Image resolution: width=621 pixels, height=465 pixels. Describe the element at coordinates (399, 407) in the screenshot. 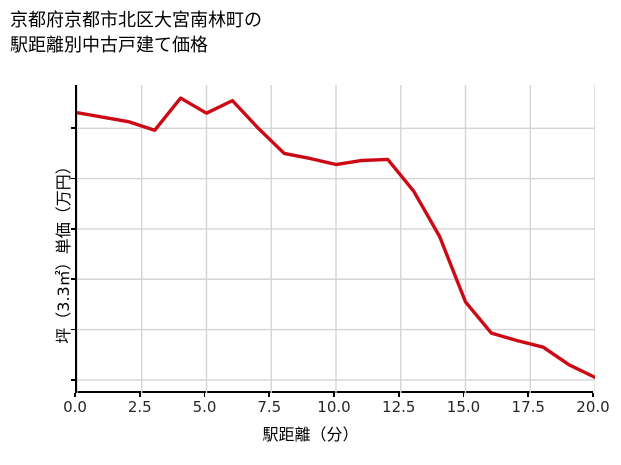

I see `x-tick-label: 12.5` at that location.